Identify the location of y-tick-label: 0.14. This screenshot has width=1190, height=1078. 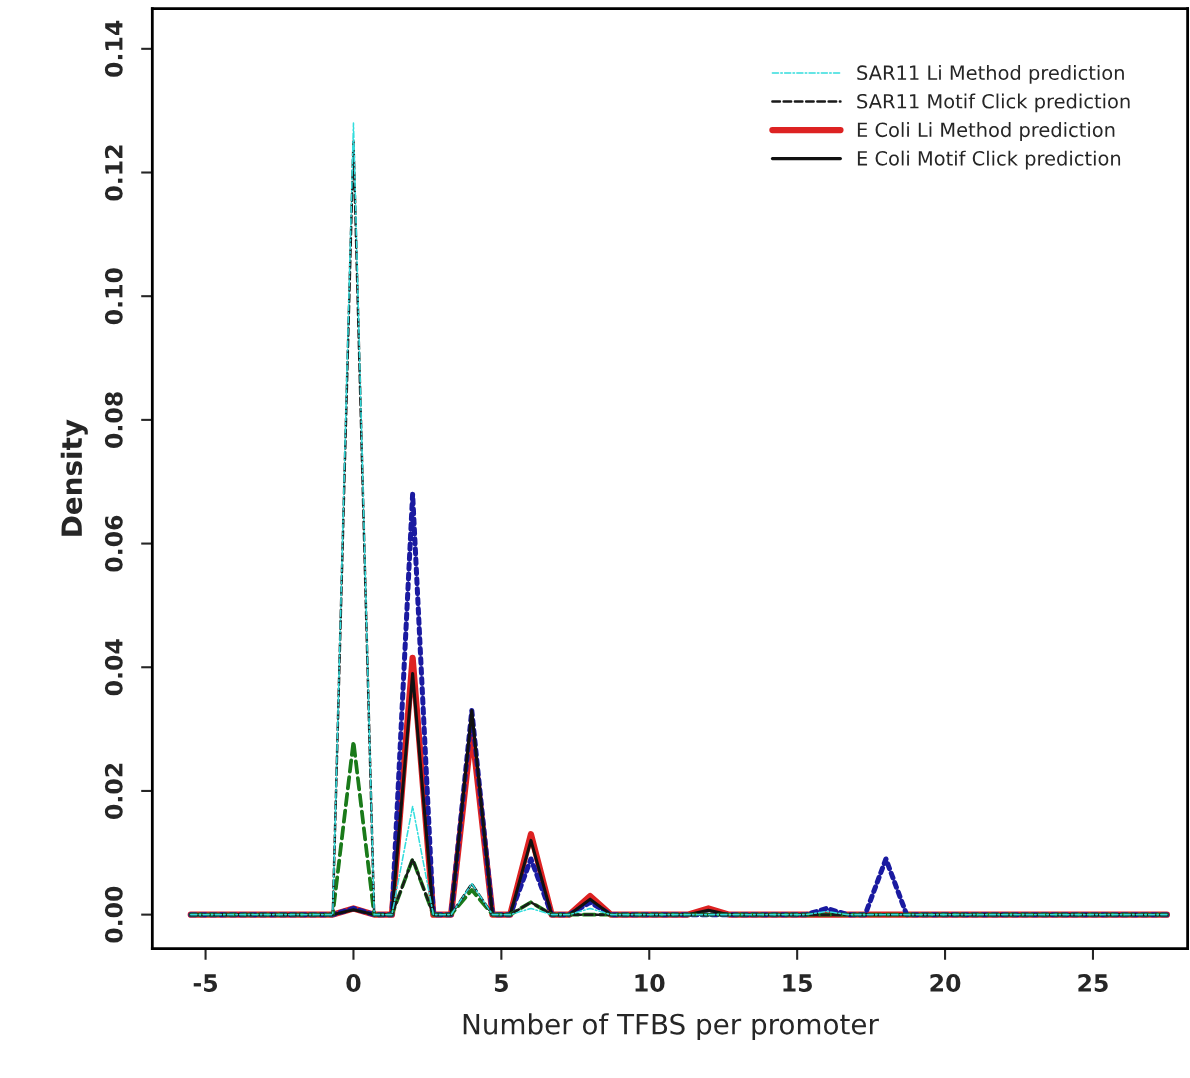
(113, 48).